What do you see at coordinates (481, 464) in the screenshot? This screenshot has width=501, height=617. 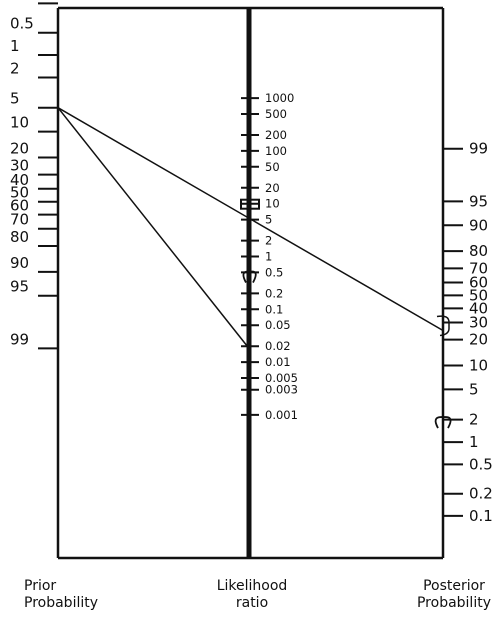 I see `right-tick-label-0p5: 0.5` at bounding box center [481, 464].